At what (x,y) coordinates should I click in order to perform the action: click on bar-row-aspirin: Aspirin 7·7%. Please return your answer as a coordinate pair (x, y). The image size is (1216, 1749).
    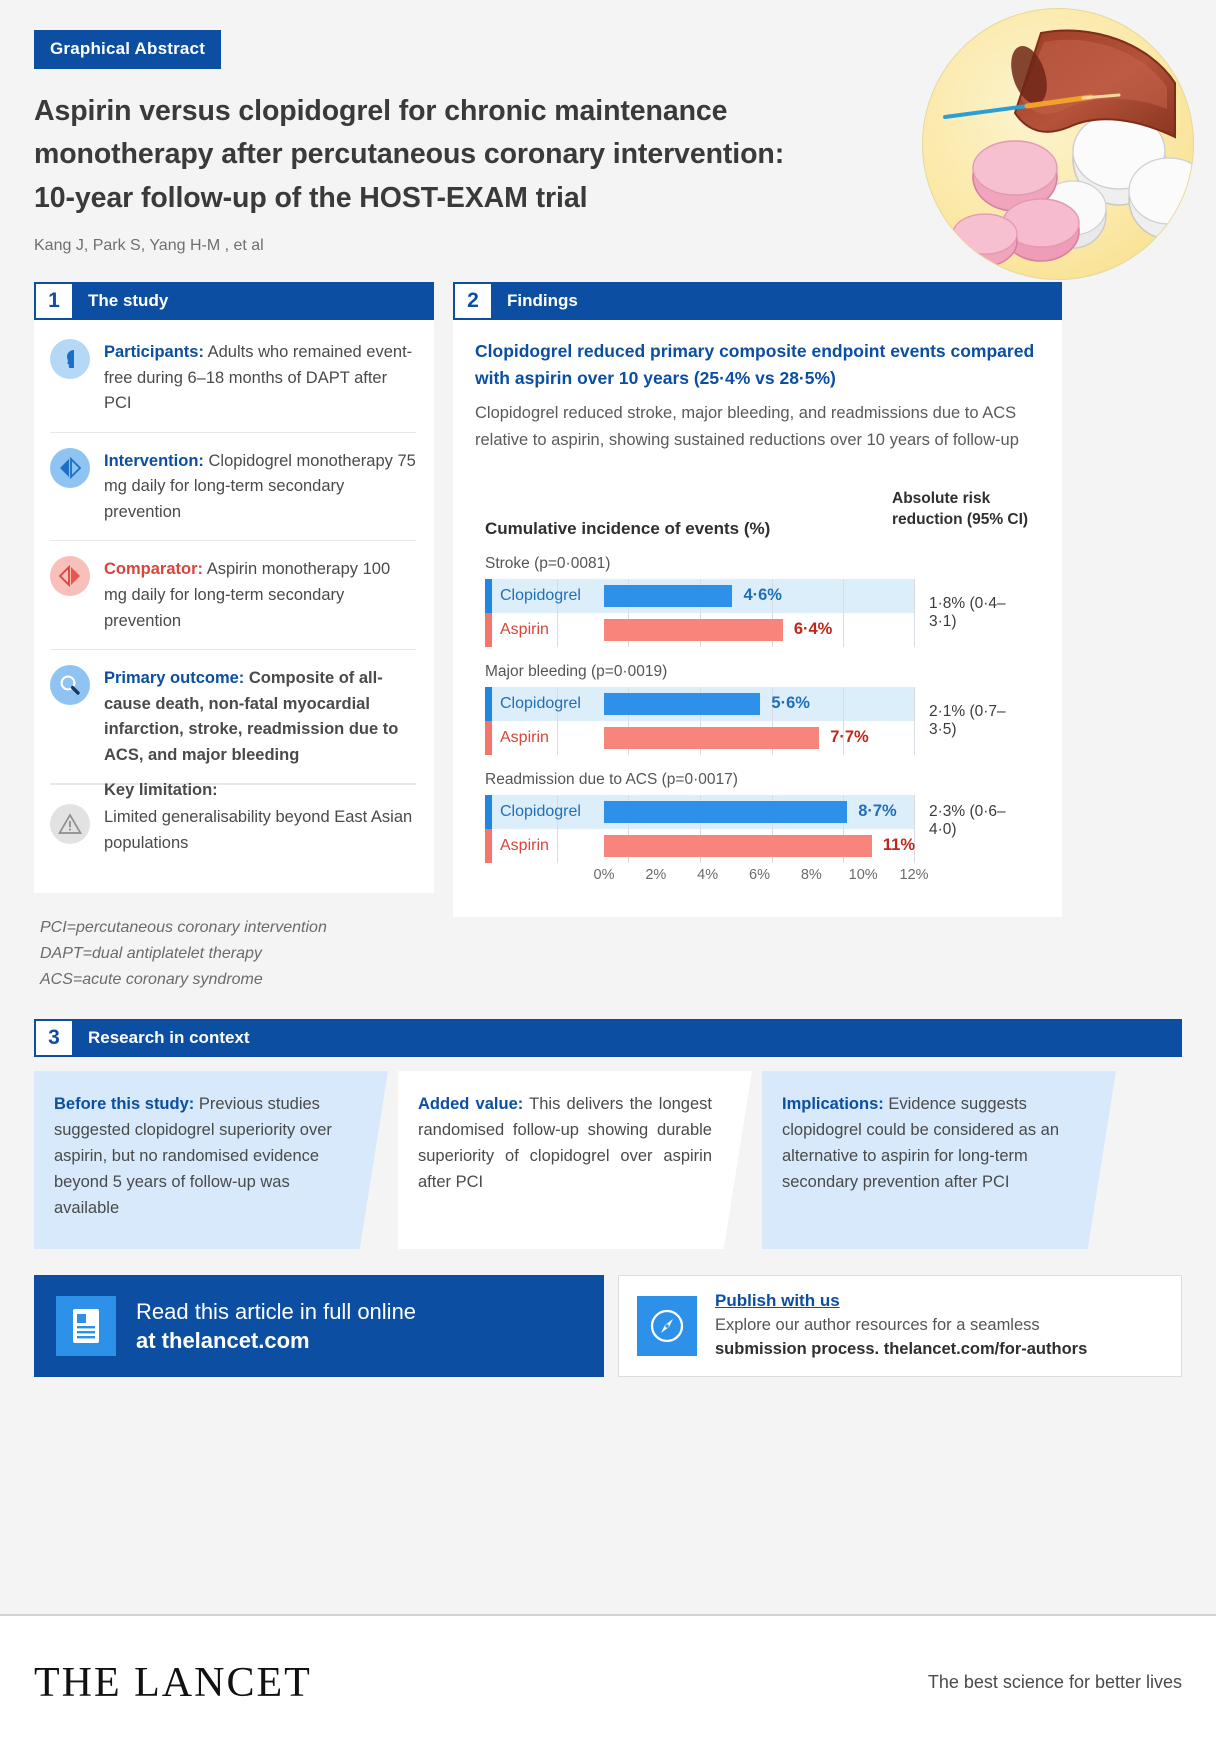
    Looking at the image, I should click on (700, 737).